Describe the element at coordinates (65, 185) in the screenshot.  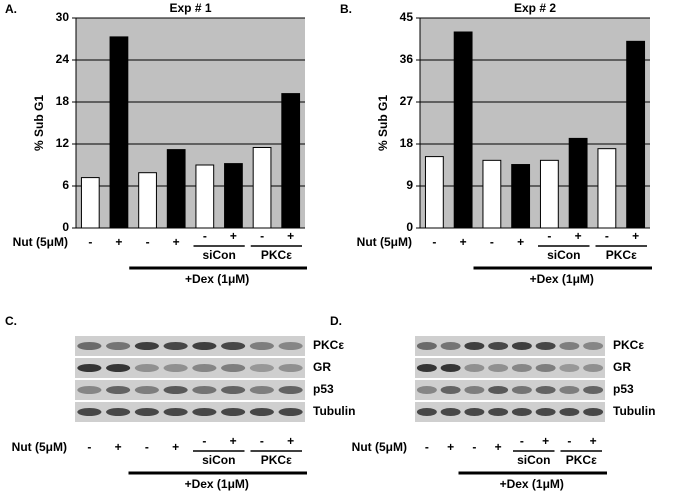
I see `y-tick-label: 6` at that location.